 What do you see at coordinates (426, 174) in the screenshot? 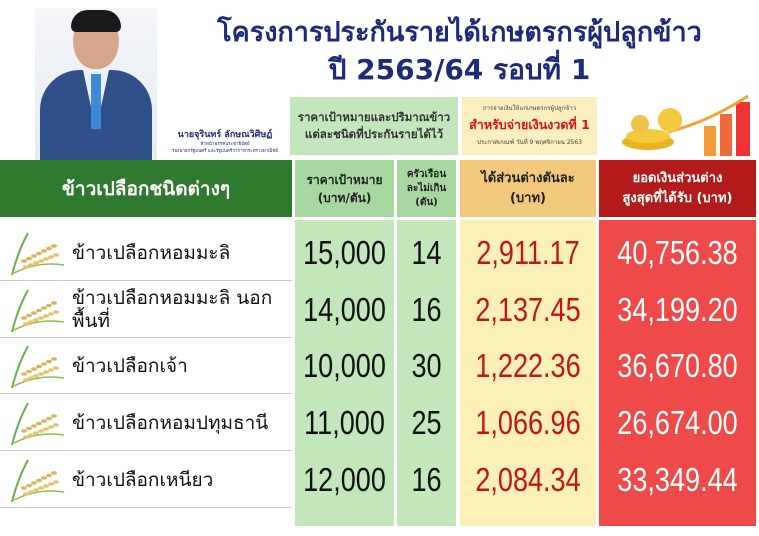
I see `header-text: ครัวเรือน` at bounding box center [426, 174].